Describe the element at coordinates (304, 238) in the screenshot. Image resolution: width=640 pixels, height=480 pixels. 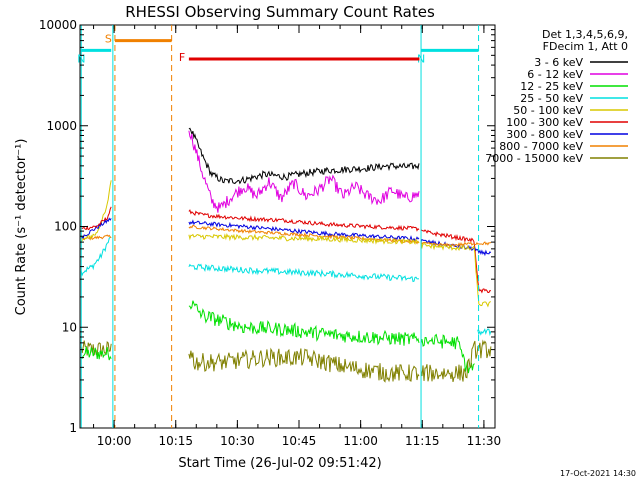
I see `series-50-100-keV-seg1` at that location.